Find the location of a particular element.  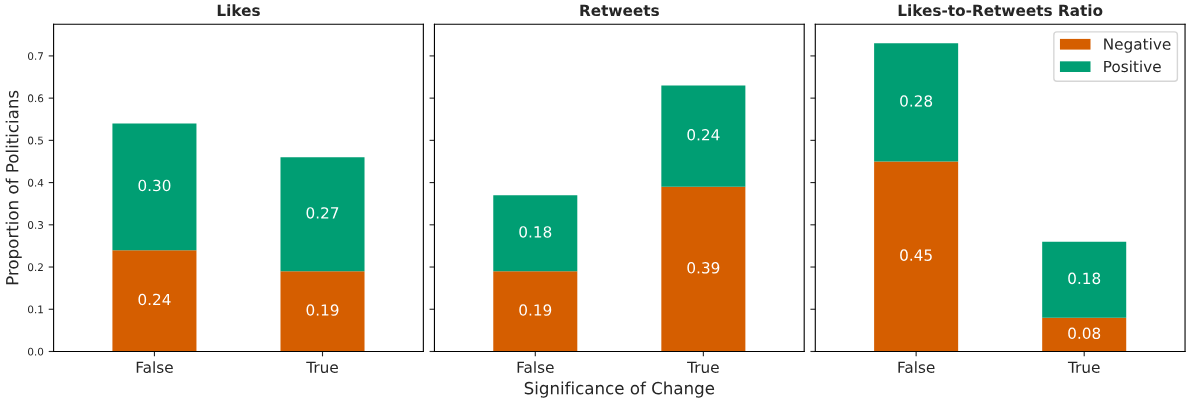

y-tick-label: 0.7 is located at coordinates (35, 56).